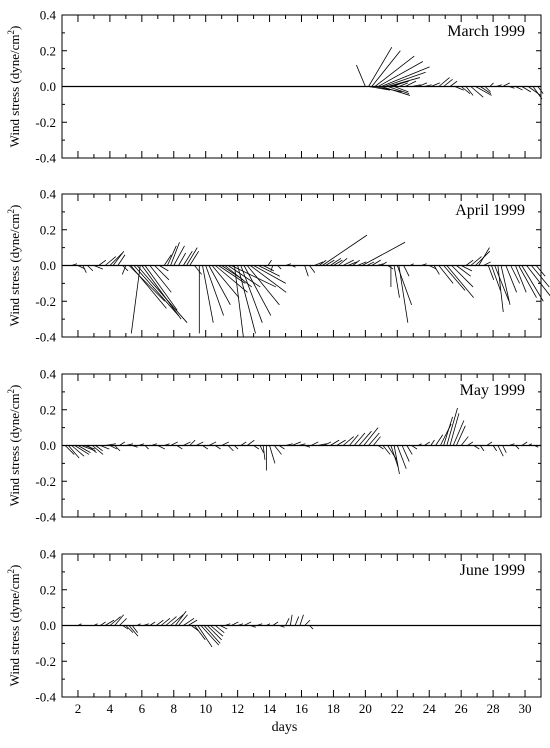  What do you see at coordinates (11, 391) in the screenshot?
I see `y-axis-label-superscript: 2` at bounding box center [11, 391].